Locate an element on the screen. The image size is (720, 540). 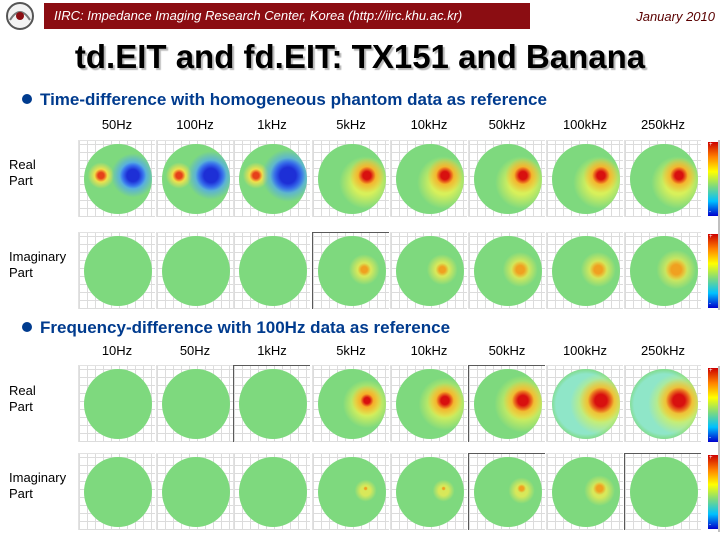
frequency-label: 250kHz is located at coordinates (663, 350).